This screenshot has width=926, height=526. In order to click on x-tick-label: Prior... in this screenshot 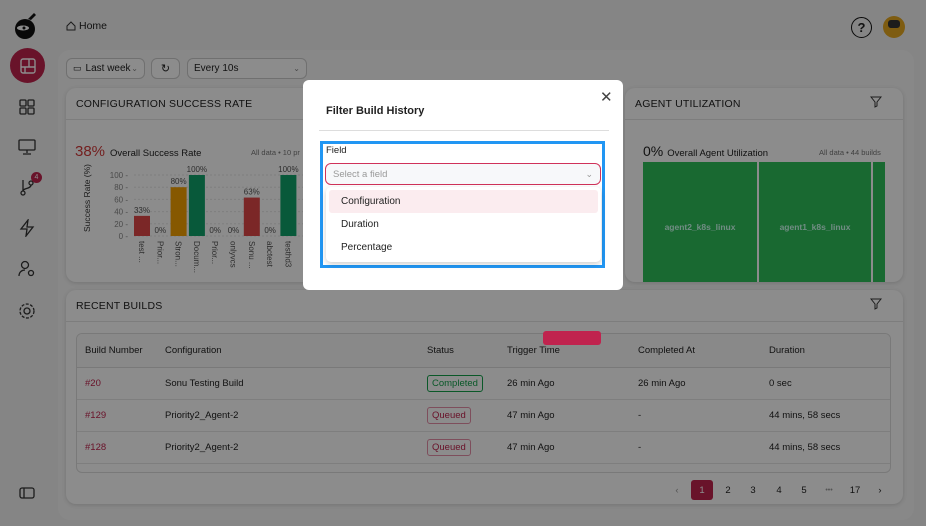, I will do `click(159, 252)`.